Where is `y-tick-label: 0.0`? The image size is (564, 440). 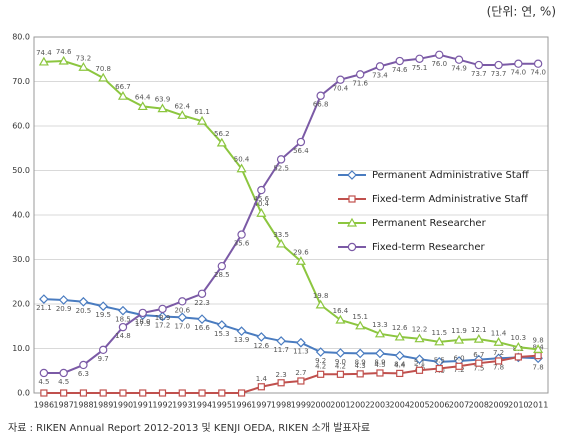 y-tick-label: 0.0 is located at coordinates (23, 393).